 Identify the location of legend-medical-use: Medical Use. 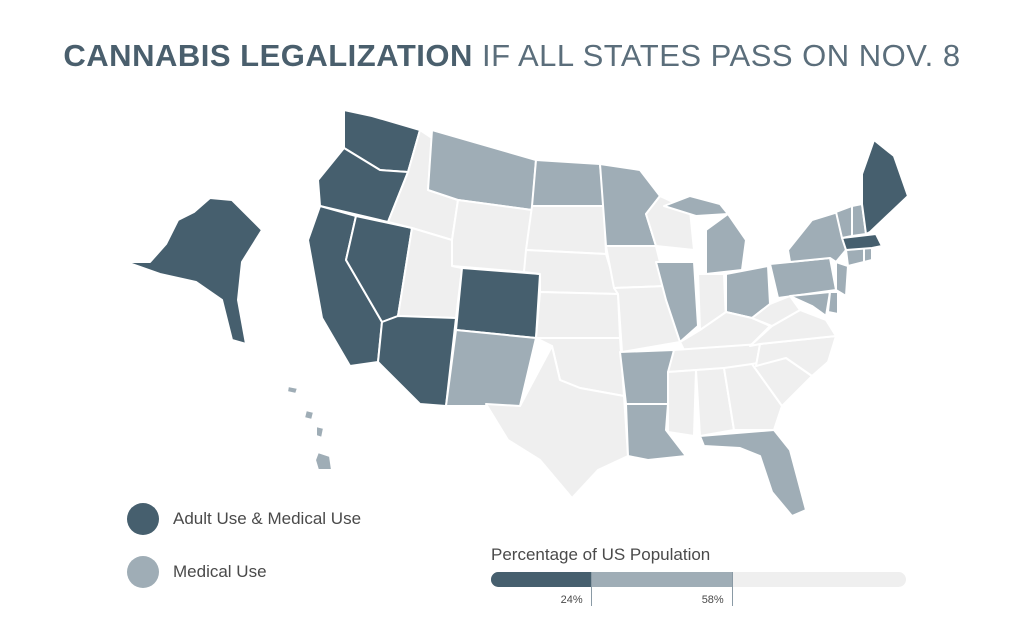
(197, 572).